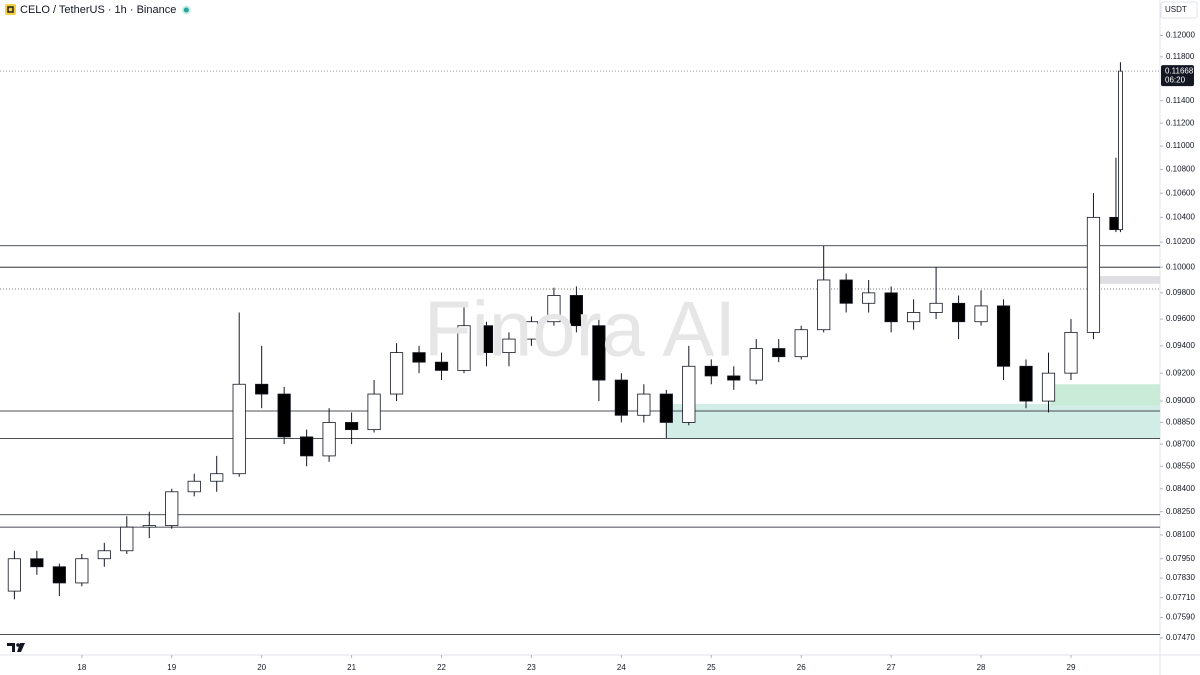  I want to click on x-tick-label: 29, so click(1071, 667).